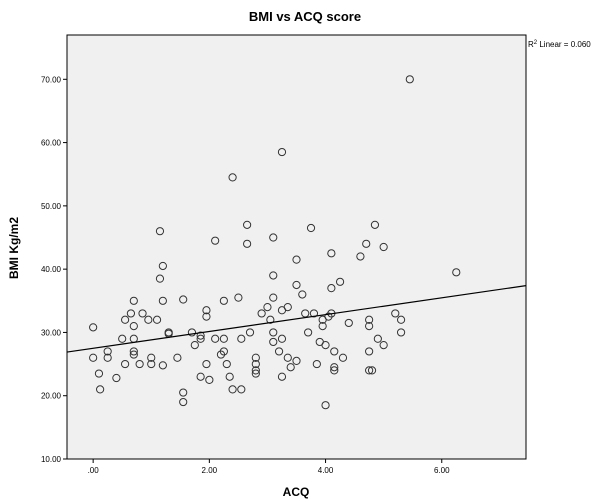  I want to click on x-tick-label: .00, so click(94, 470).